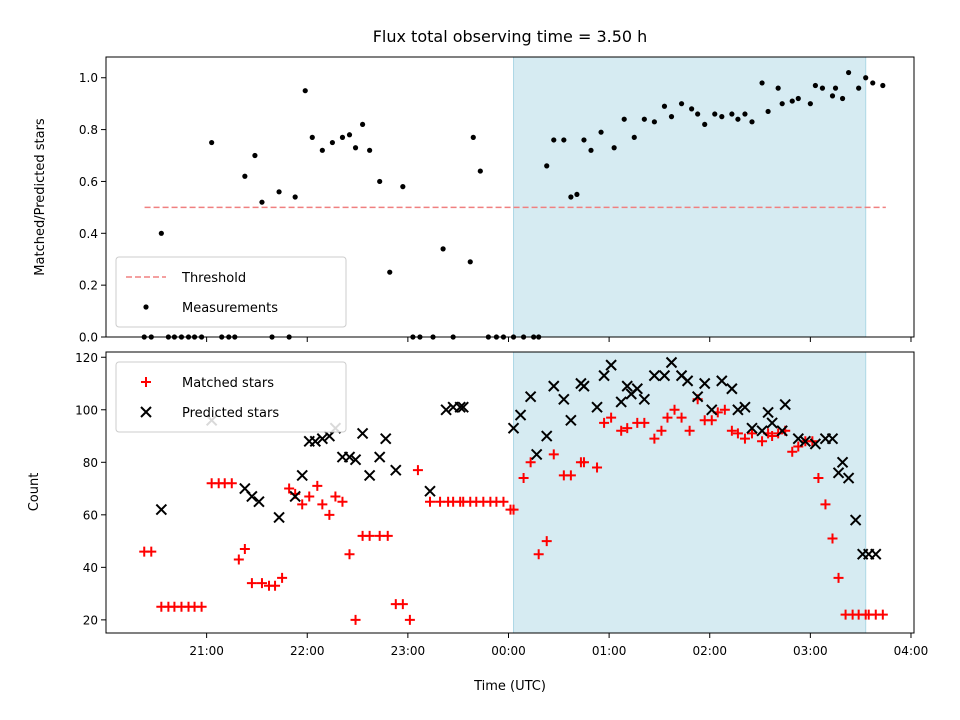 The width and height of the screenshot is (960, 720). What do you see at coordinates (709, 651) in the screenshot?
I see `x-tick-label: 02:00` at bounding box center [709, 651].